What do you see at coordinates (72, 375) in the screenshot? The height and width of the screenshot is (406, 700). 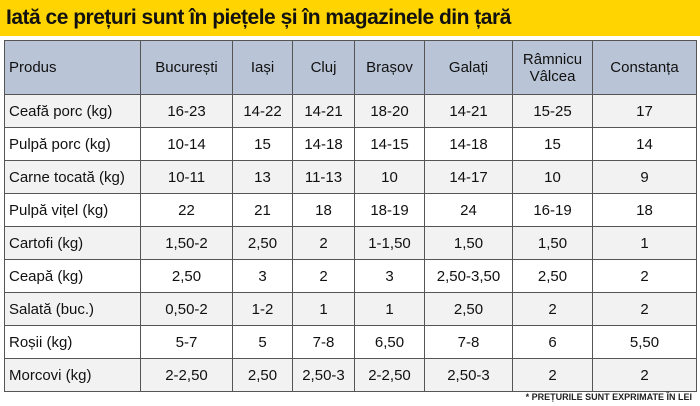 I see `product-cell: Morcovi (kg)` at bounding box center [72, 375].